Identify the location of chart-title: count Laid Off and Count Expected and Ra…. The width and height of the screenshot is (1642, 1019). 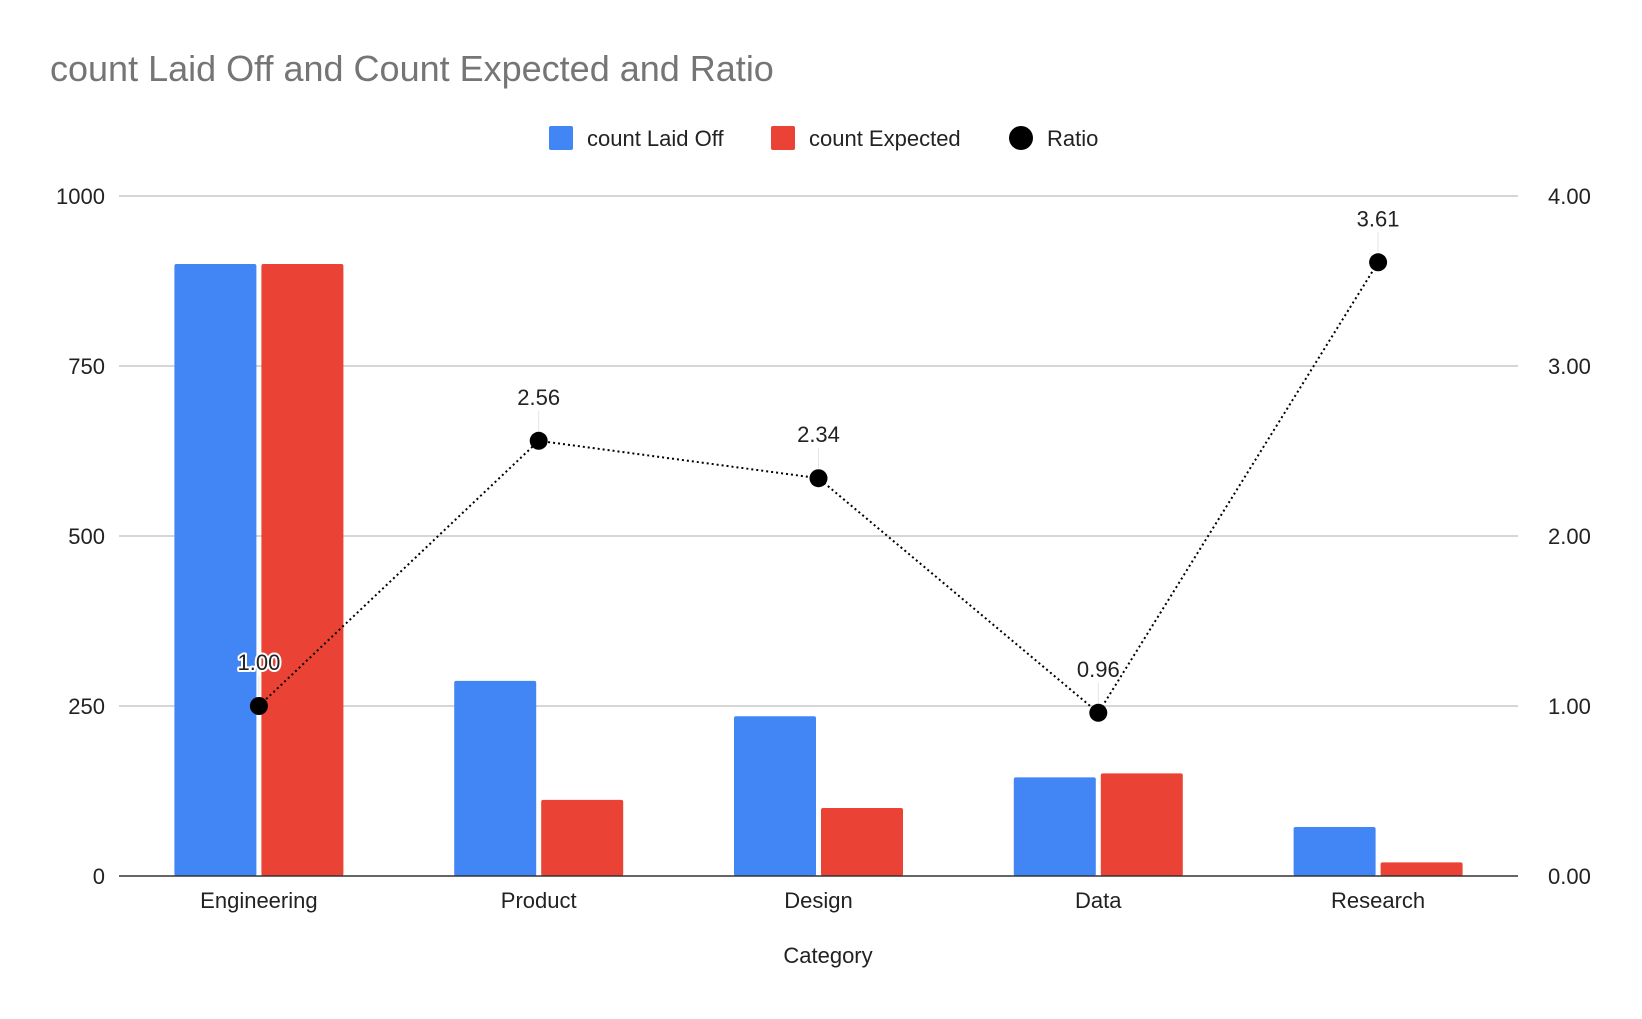
(412, 68).